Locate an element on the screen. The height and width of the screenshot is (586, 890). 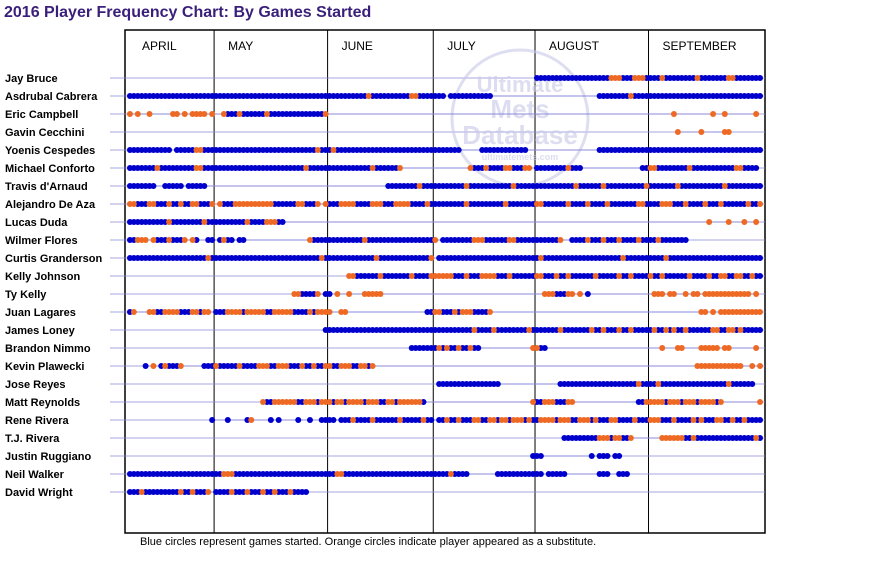
player-label: Yoenis Cespedes is located at coordinates (50, 151).